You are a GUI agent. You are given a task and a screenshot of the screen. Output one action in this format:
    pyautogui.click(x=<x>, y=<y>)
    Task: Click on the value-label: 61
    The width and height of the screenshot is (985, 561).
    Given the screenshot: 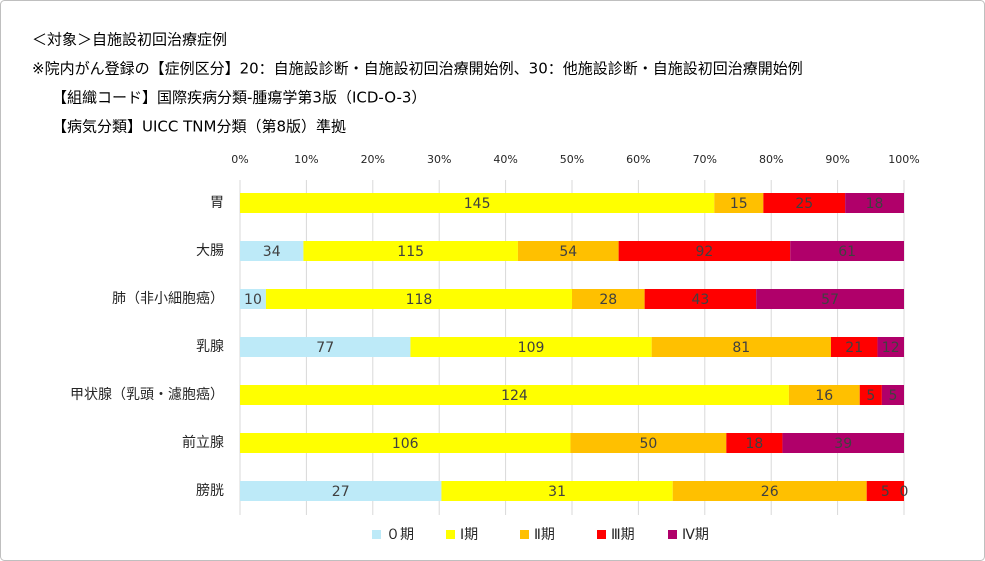 What is the action you would take?
    pyautogui.click(x=847, y=252)
    